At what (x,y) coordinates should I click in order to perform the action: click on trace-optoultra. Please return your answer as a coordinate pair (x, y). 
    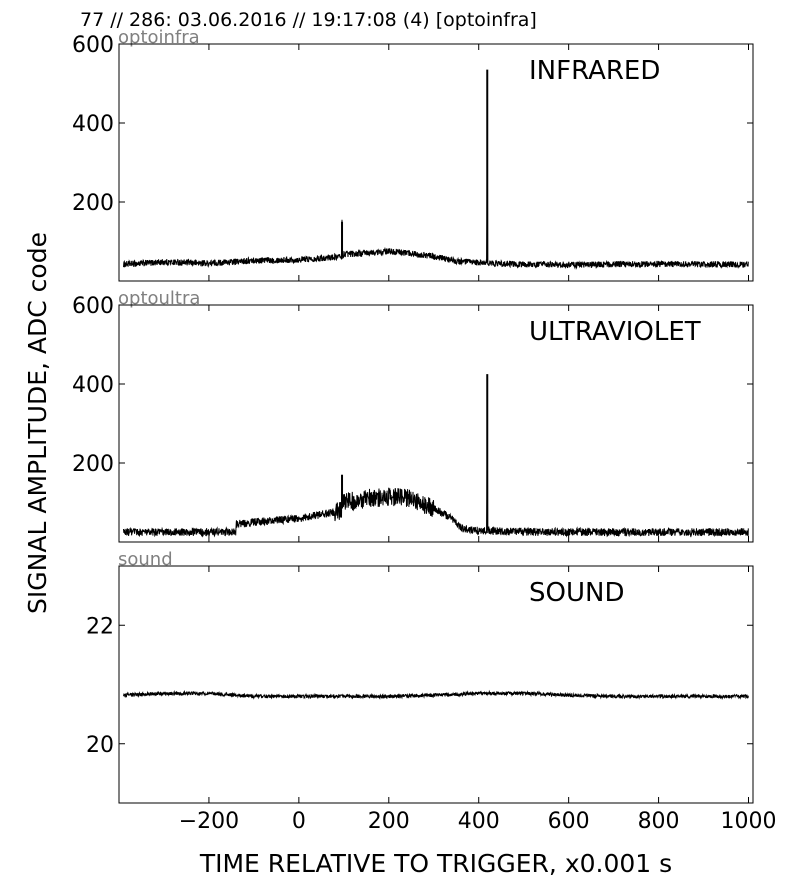
    Looking at the image, I should click on (436, 471).